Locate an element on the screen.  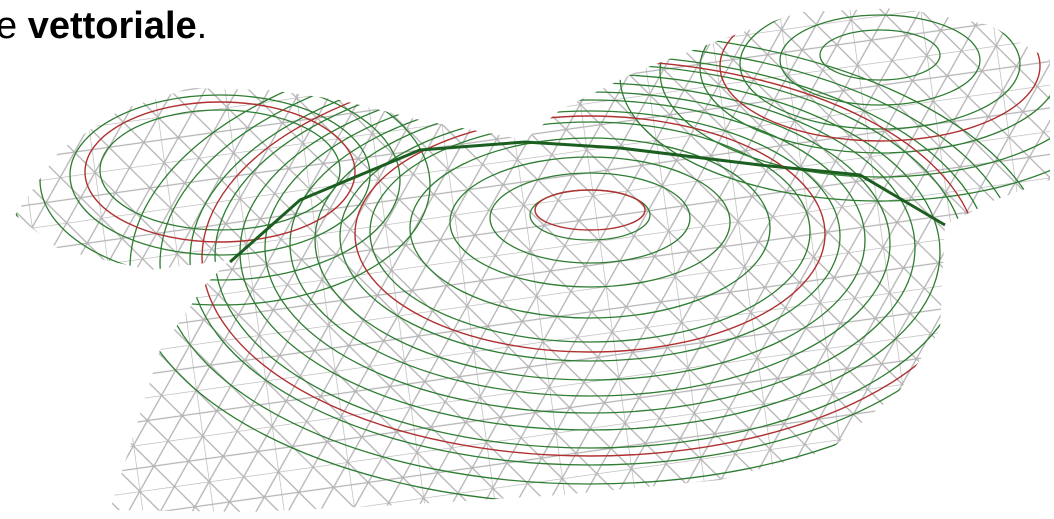
caption-lead: e is located at coordinates (14, 26).